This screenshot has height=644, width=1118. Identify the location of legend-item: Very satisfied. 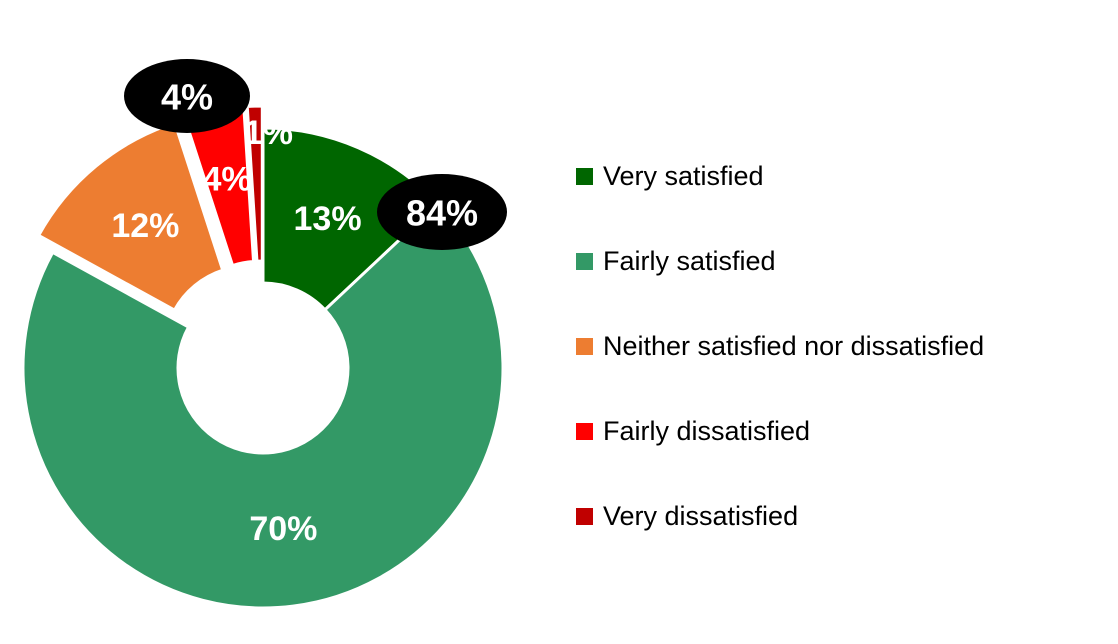
(836, 176).